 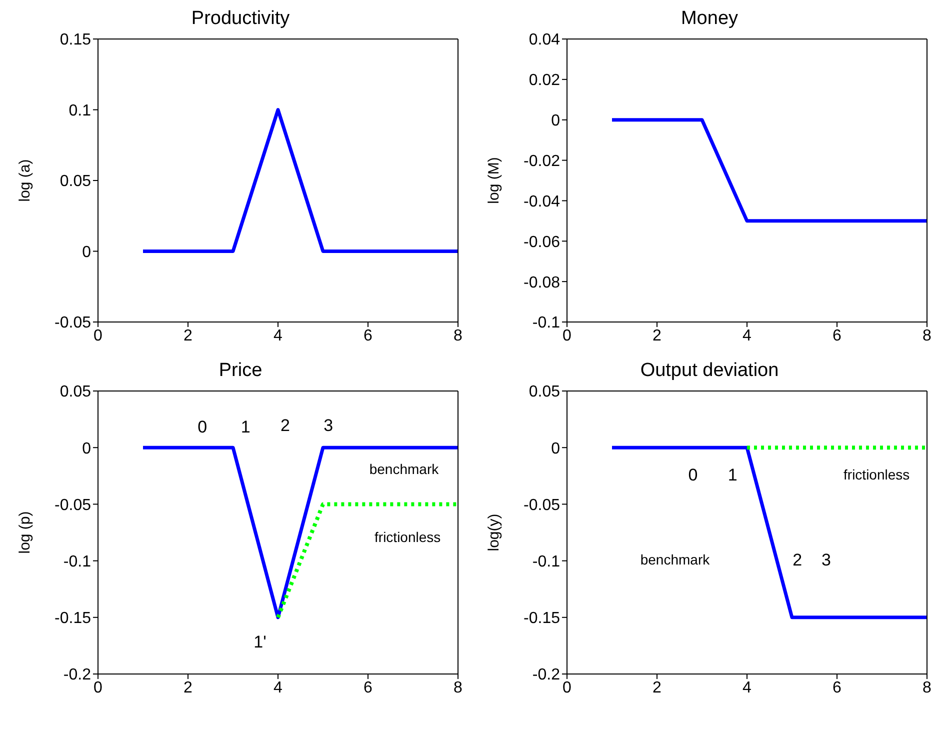 What do you see at coordinates (493, 533) in the screenshot?
I see `y-axis-title: log(y)` at bounding box center [493, 533].